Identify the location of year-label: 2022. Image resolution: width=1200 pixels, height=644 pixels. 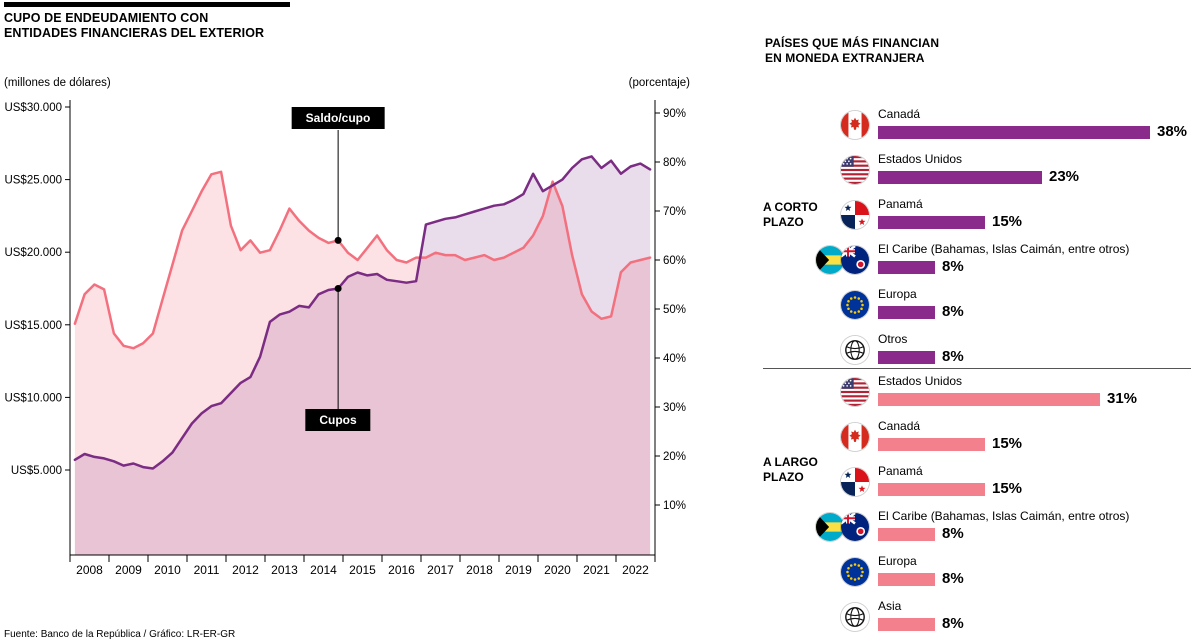
(635, 570).